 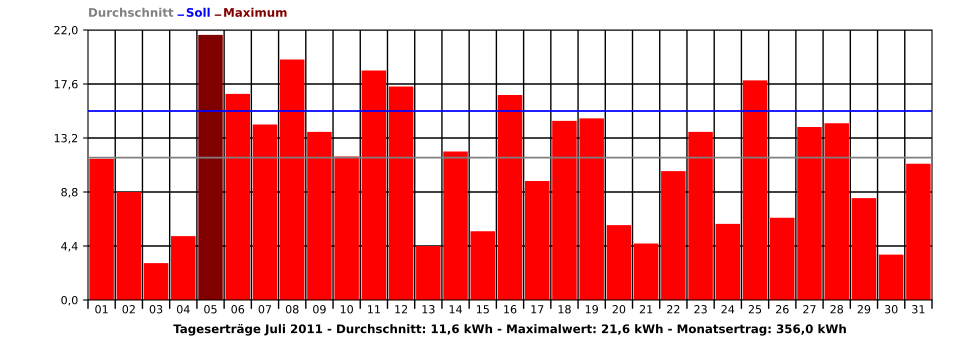 What do you see at coordinates (183, 309) in the screenshot?
I see `x-tick-label: 04` at bounding box center [183, 309].